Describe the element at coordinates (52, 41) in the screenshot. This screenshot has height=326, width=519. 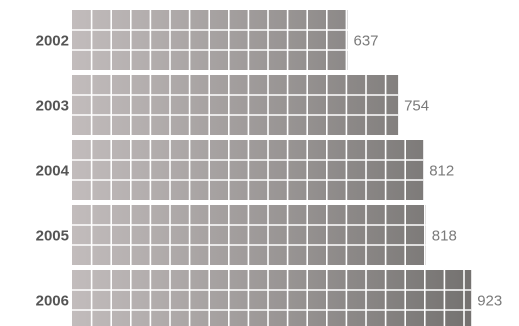
I see `category-label-2002: 2002` at that location.